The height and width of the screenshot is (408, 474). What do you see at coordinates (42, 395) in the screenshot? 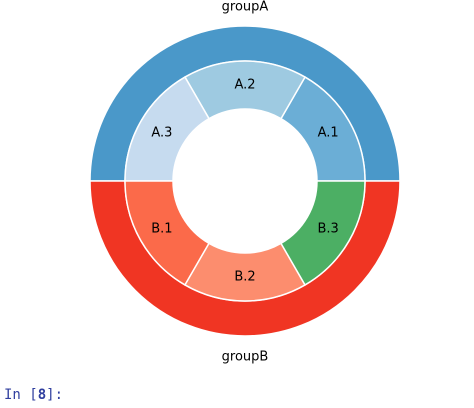
I see `prompt-number: 8` at bounding box center [42, 395].